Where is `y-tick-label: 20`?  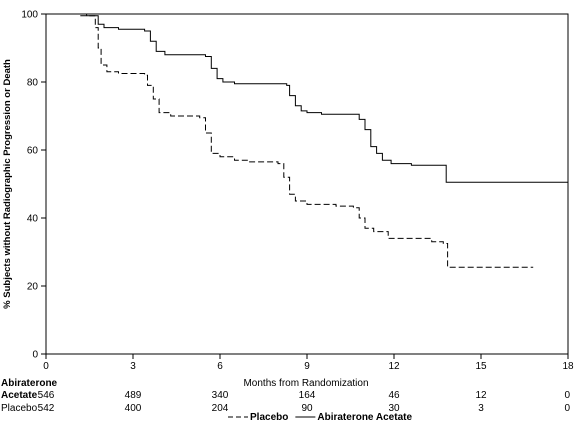 y-tick-label: 20 is located at coordinates (33, 287).